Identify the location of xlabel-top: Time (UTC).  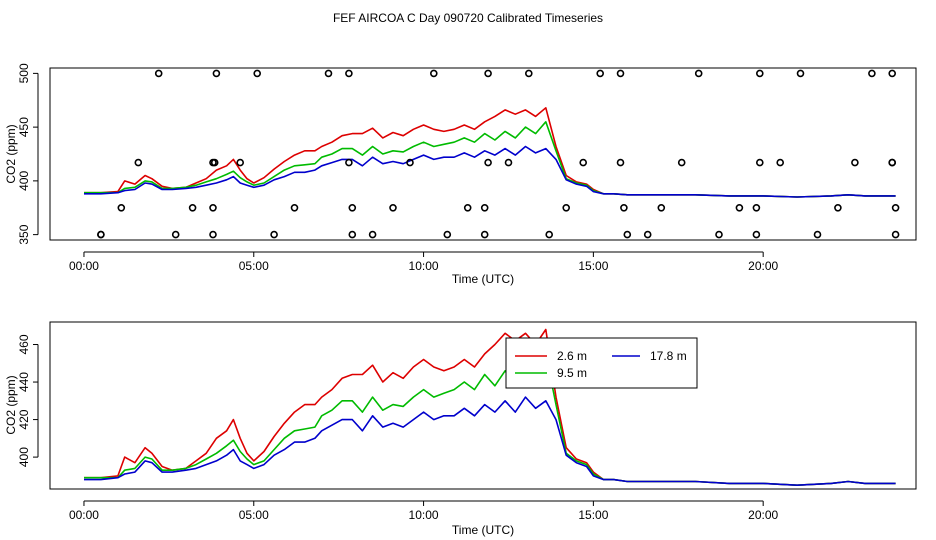
(483, 279).